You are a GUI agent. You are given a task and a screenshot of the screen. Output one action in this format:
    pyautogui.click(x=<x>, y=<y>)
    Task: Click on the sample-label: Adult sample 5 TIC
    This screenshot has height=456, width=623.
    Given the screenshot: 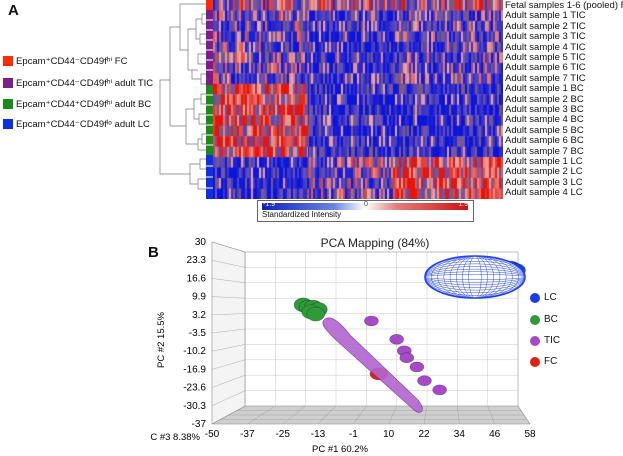 What is the action you would take?
    pyautogui.click(x=545, y=57)
    